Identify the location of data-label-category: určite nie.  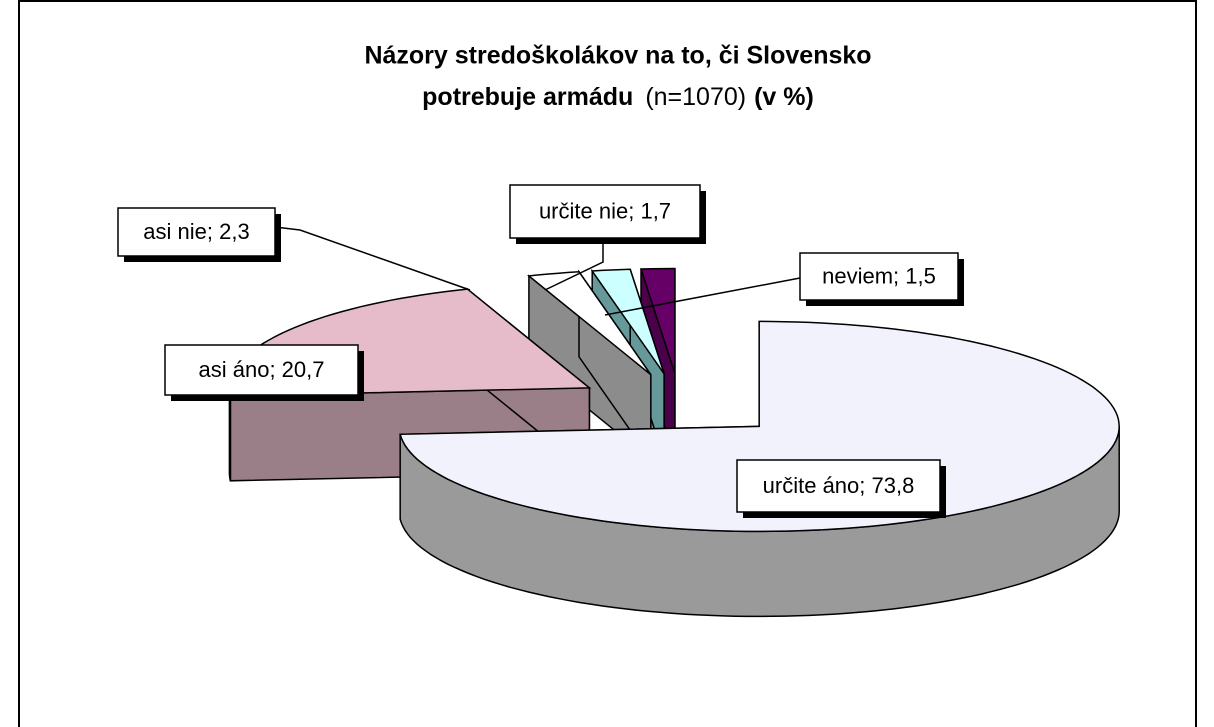
(583, 210).